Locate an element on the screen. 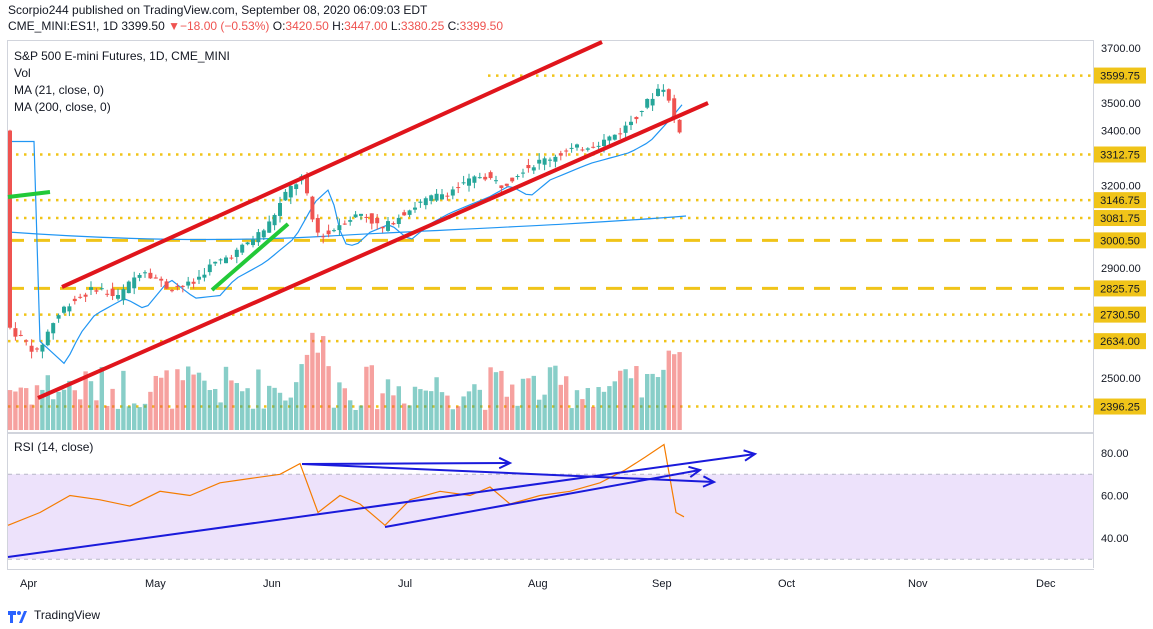  legend-title: S&P 500 E-mini Futures, 1D, CME_MINI is located at coordinates (122, 56).